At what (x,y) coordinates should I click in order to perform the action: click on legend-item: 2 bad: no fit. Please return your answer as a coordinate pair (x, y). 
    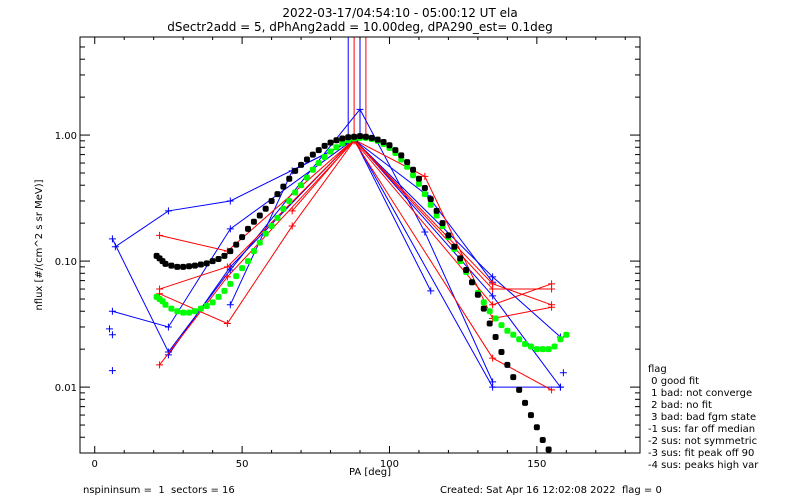
    Looking at the image, I should click on (680, 405).